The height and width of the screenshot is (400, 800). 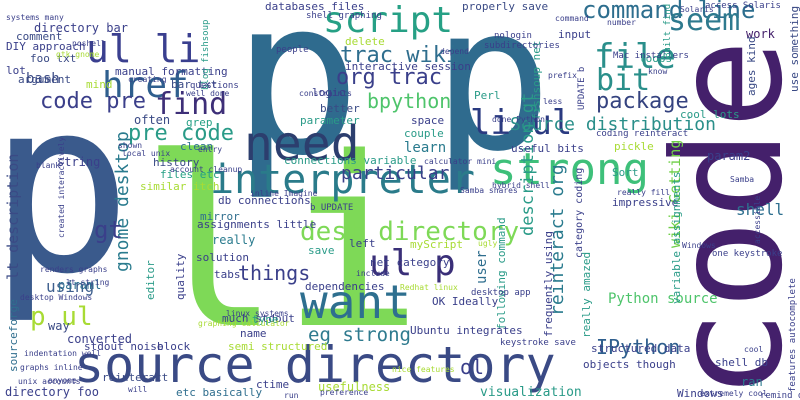 What do you see at coordinates (409, 101) in the screenshot?
I see `cloud-word: bpython` at bounding box center [409, 101].